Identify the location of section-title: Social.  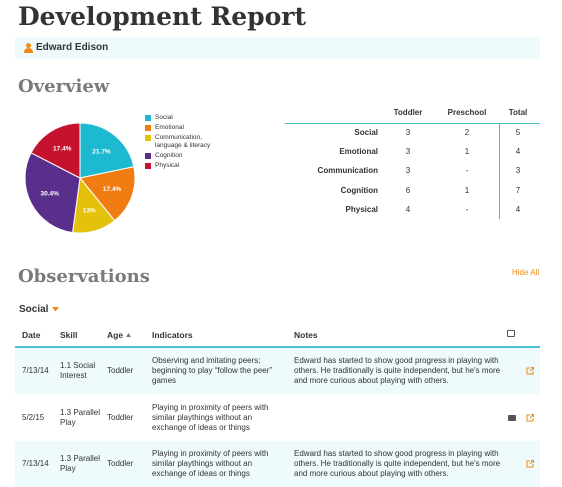
(34, 309).